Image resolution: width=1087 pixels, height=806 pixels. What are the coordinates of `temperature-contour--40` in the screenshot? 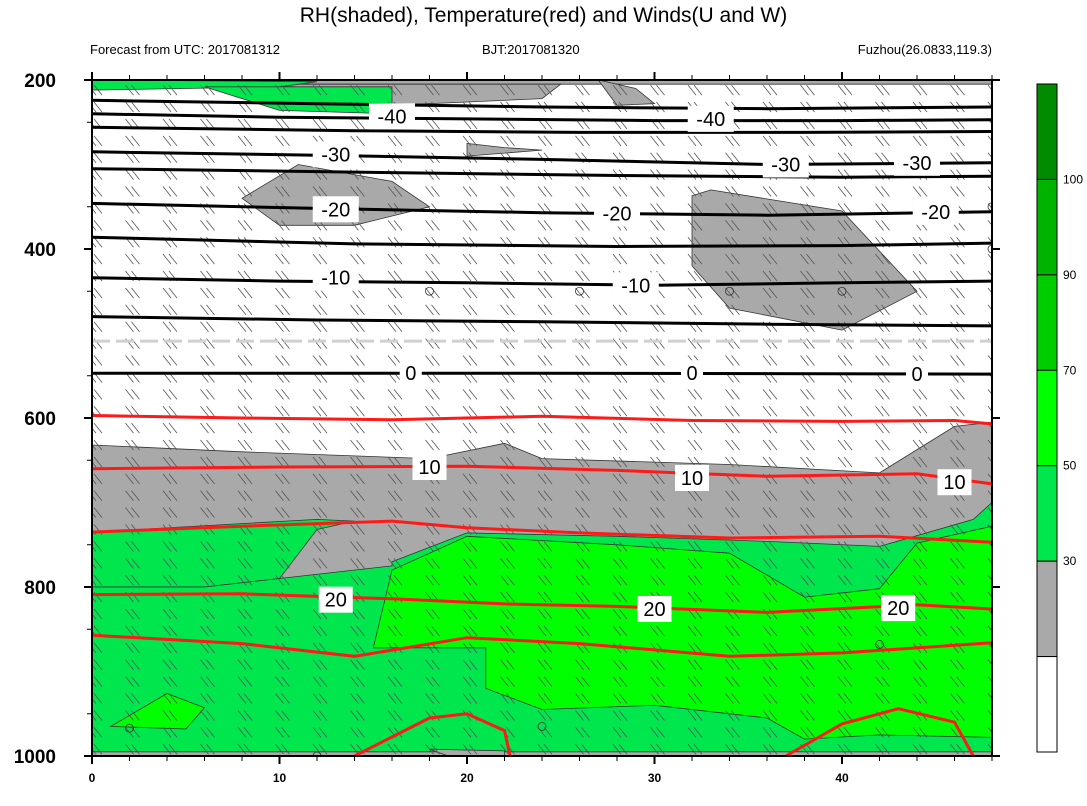 It's located at (542, 117).